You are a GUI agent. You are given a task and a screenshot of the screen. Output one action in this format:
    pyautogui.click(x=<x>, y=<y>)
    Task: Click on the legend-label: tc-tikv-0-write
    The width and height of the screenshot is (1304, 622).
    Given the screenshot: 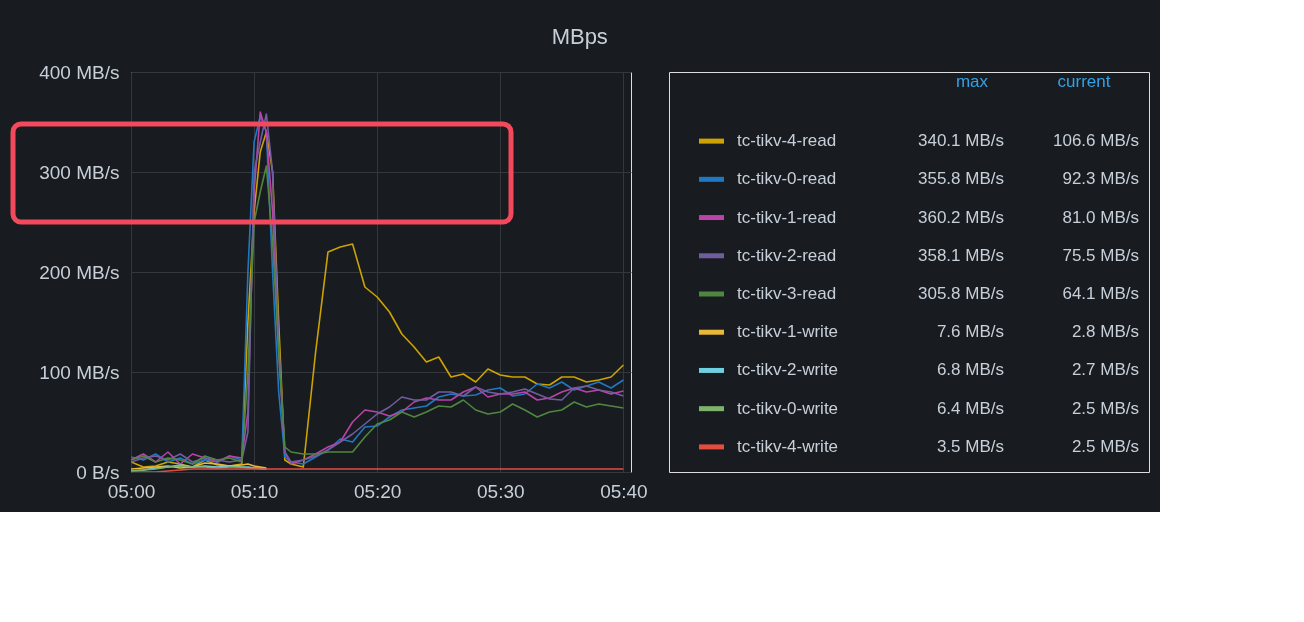 What is the action you would take?
    pyautogui.click(x=788, y=408)
    